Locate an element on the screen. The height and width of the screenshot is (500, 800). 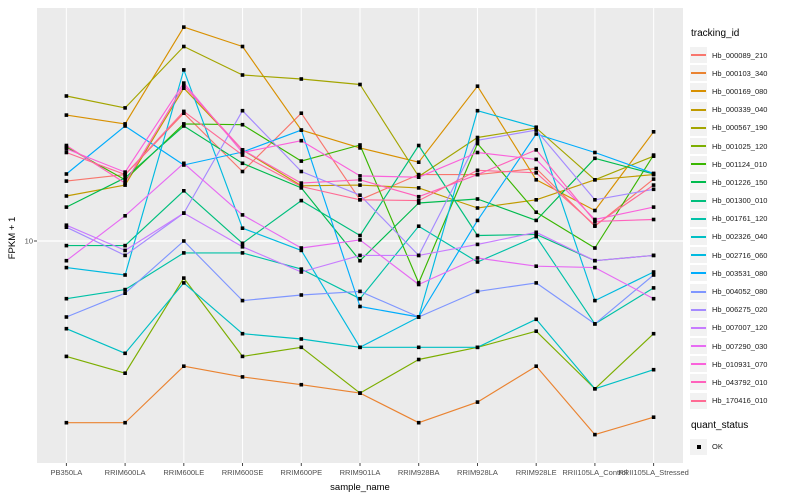
legend-item: Hb_007007_120 is located at coordinates (744, 328).